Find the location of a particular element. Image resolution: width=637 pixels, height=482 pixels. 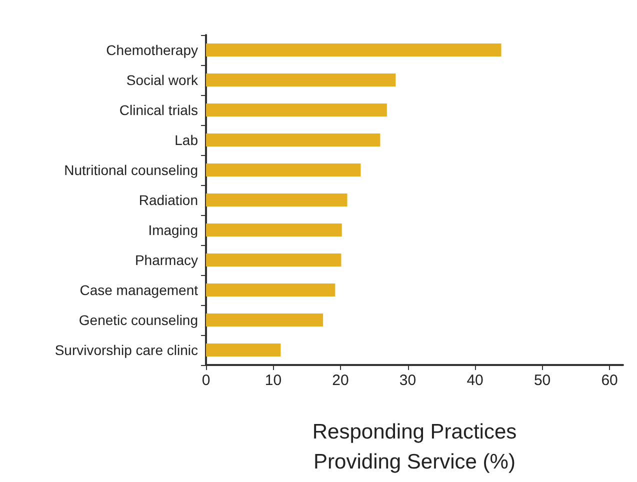

y-tick-label: Nutritional counseling is located at coordinates (131, 170).